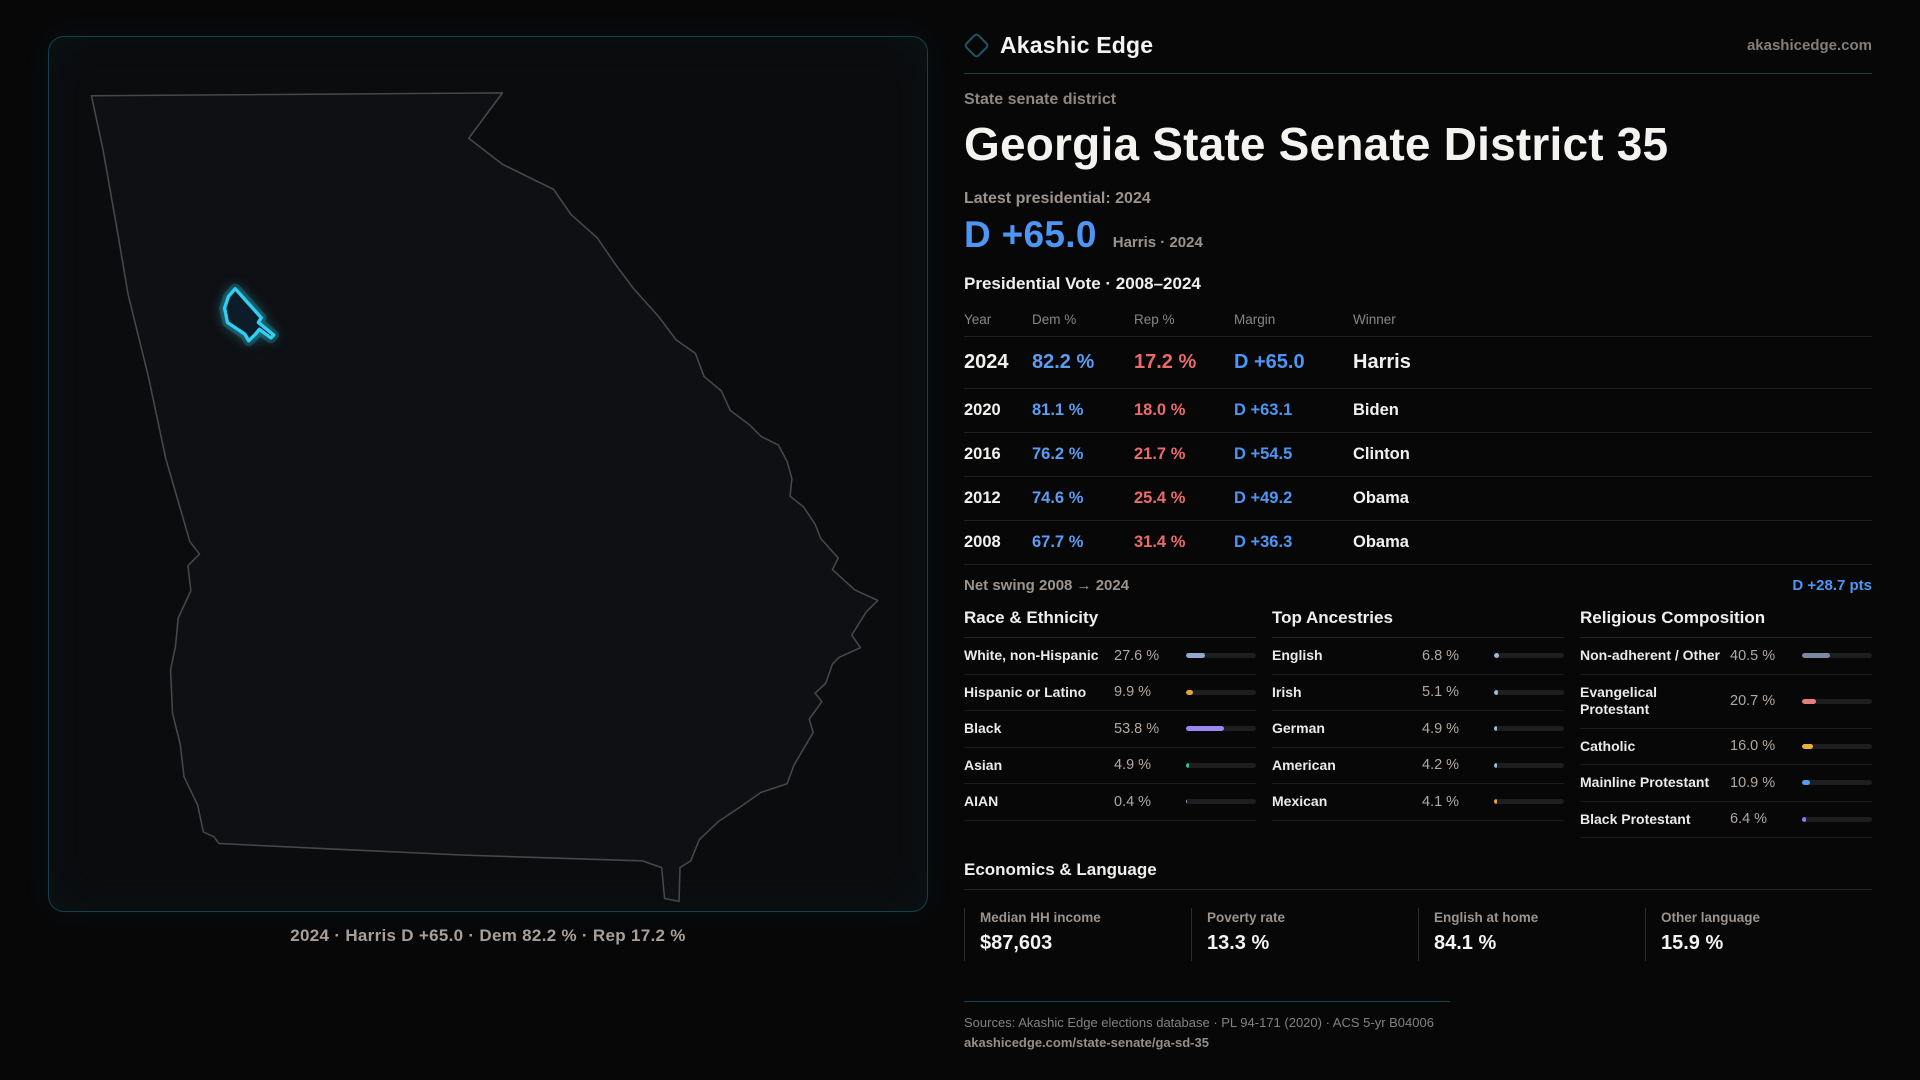  I want to click on demographic-row: Asian 4.9 %, so click(1110, 766).